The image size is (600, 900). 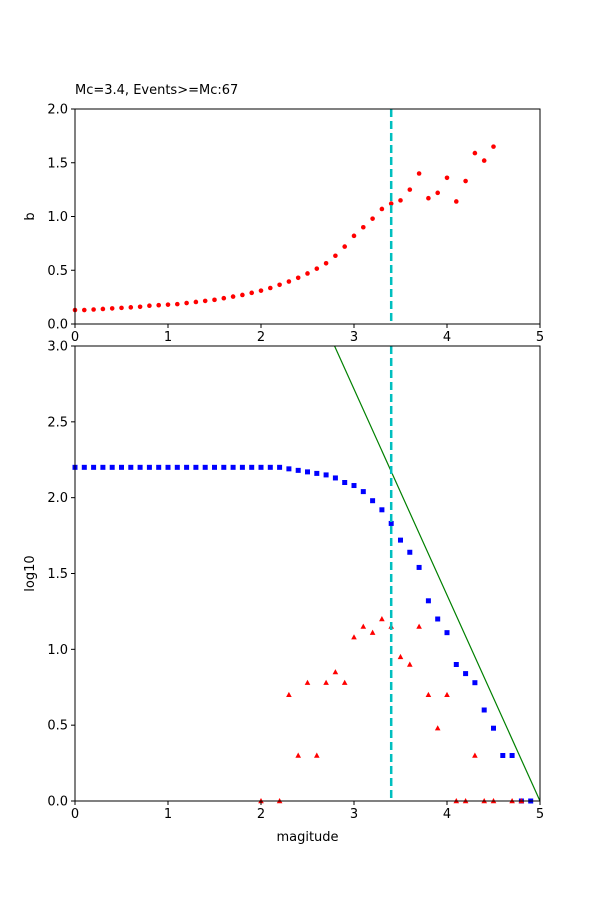 What do you see at coordinates (447, 814) in the screenshot?
I see `x-tick-label: 4` at bounding box center [447, 814].